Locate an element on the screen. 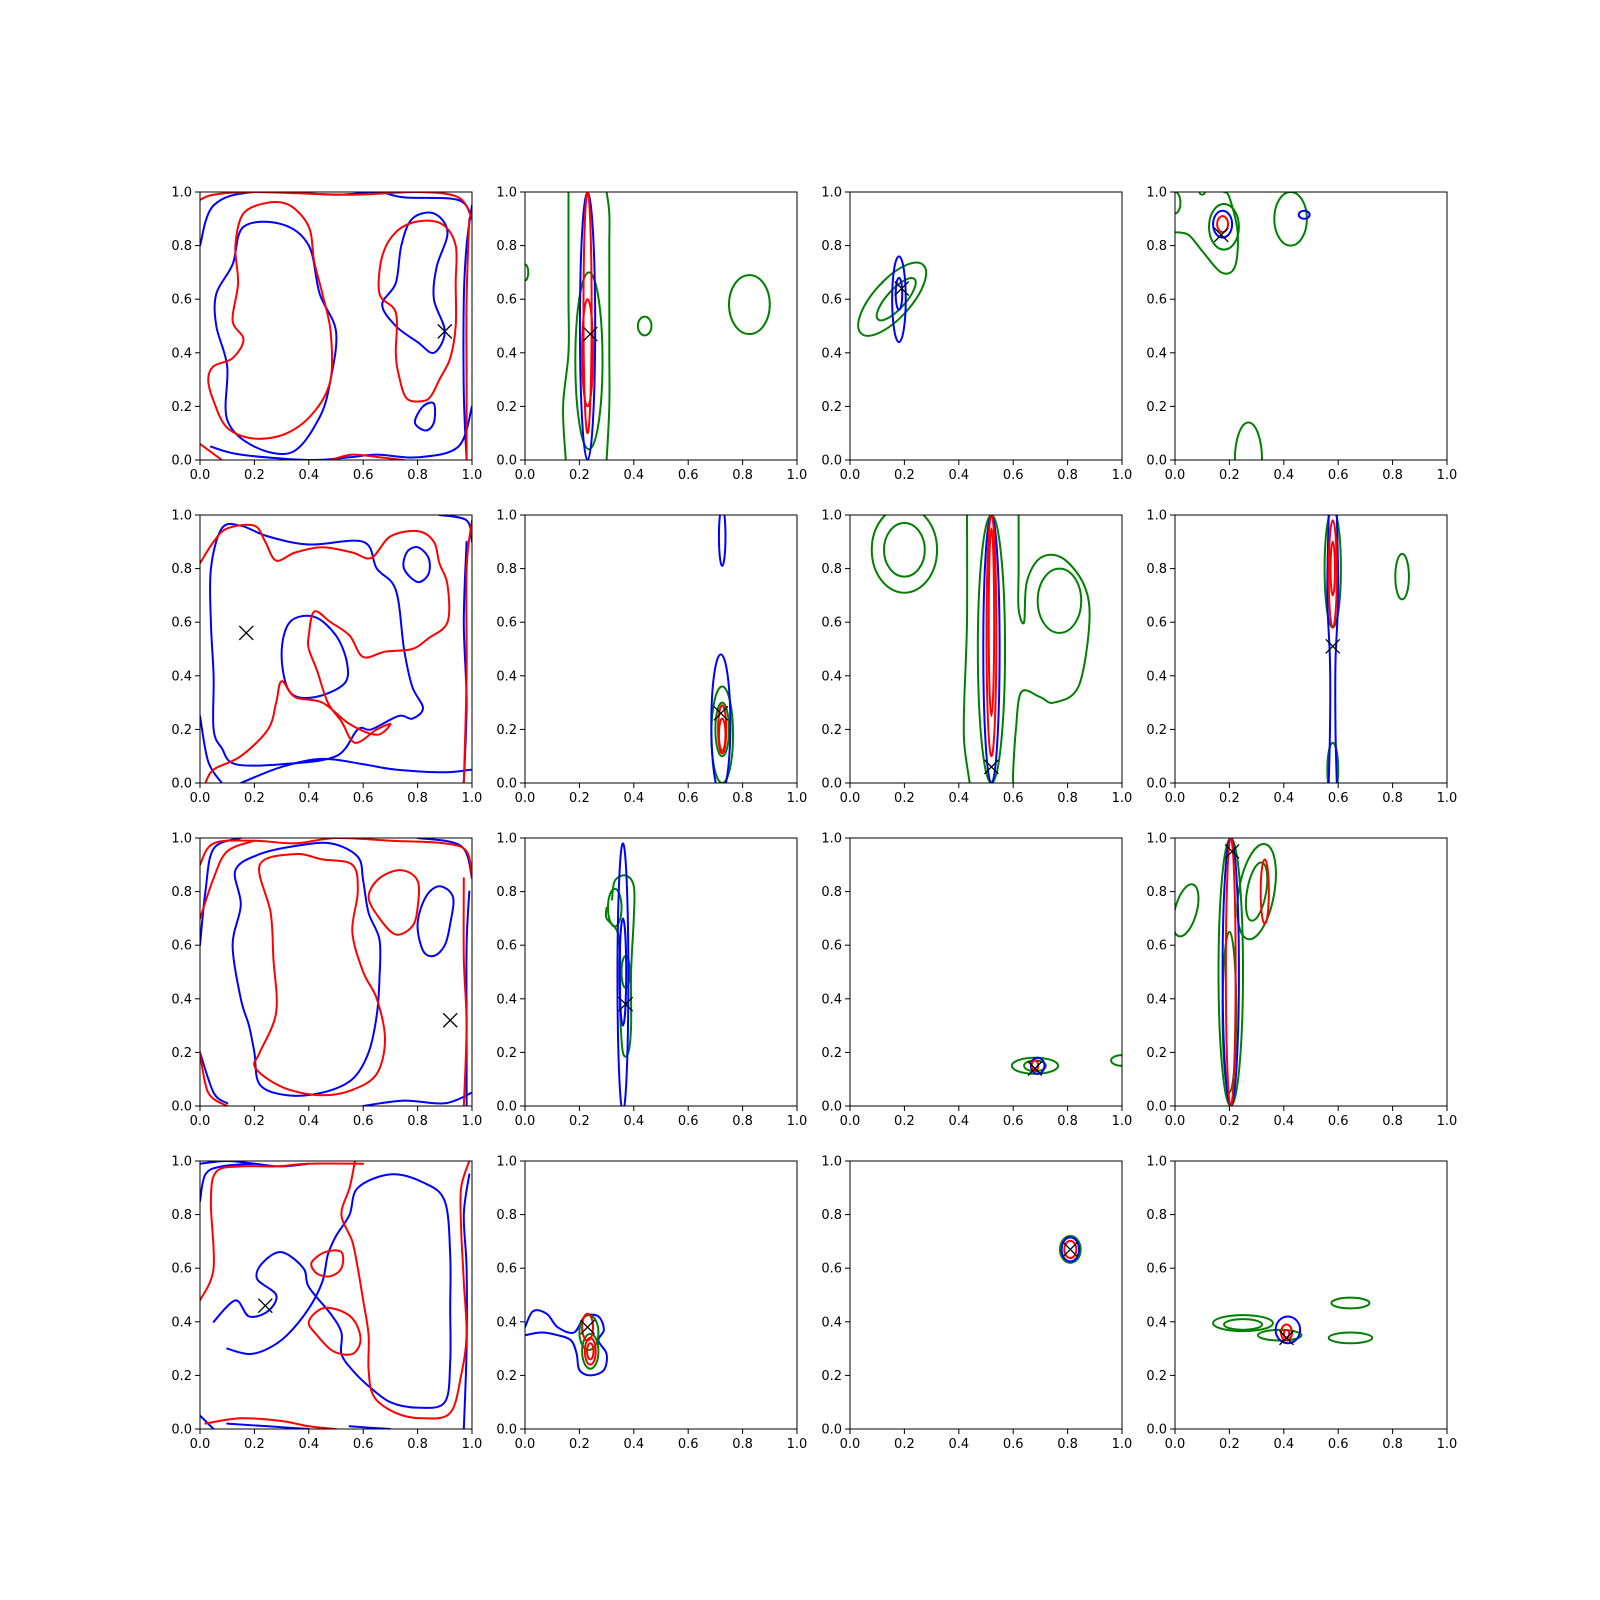  subplot-10: 0.0 0.2 0.4 0.6 0.8 1.0 0.0 0.2 0.4 0.6 0.8 1.0 is located at coordinates (651, 981).